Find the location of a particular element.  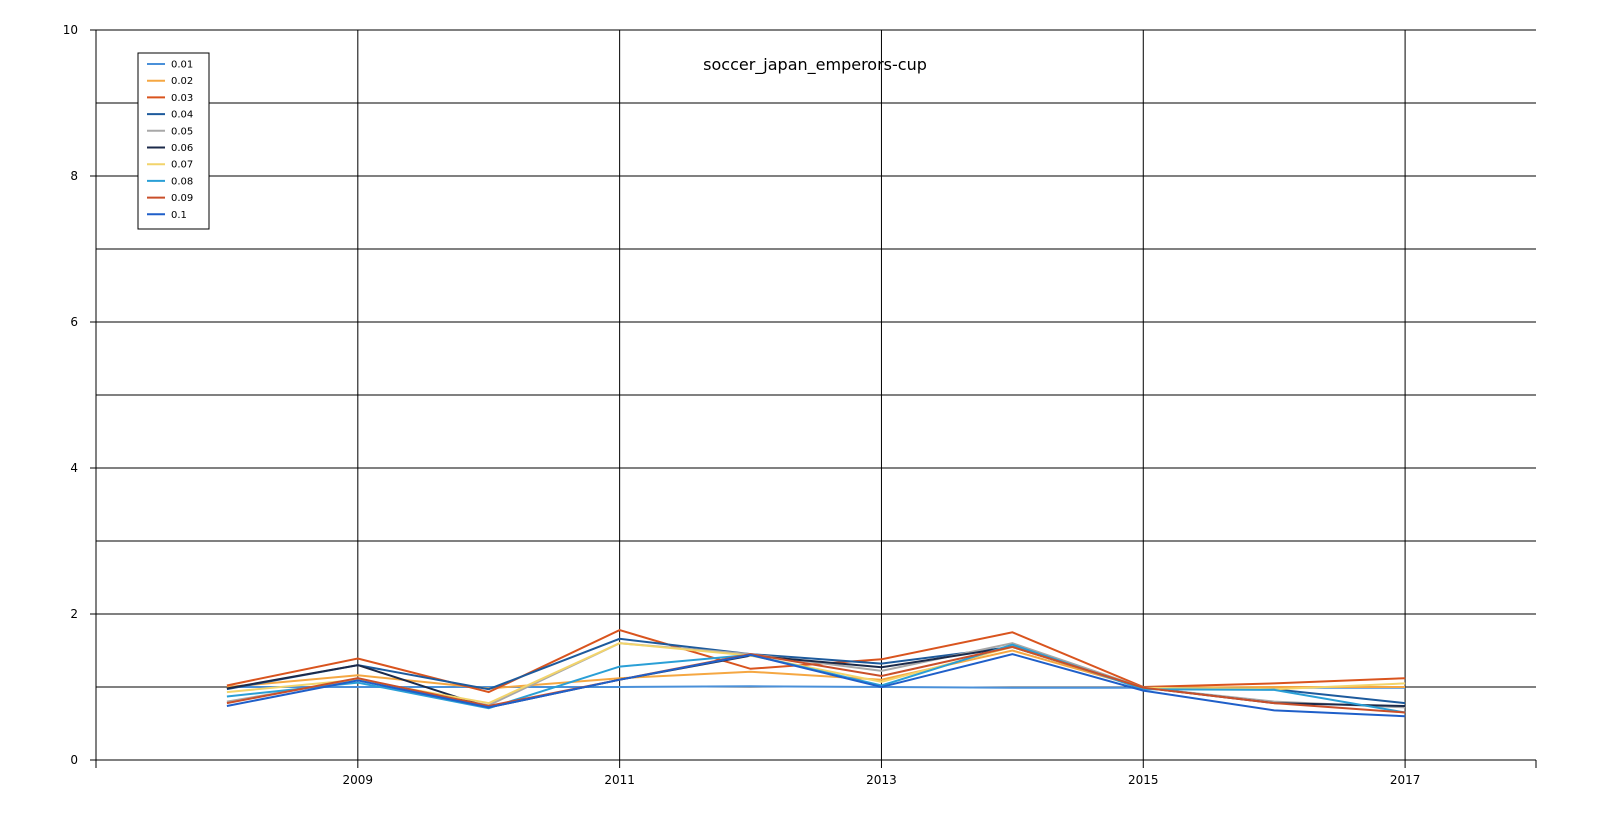

x-tick-label: 2011 is located at coordinates (619, 780).